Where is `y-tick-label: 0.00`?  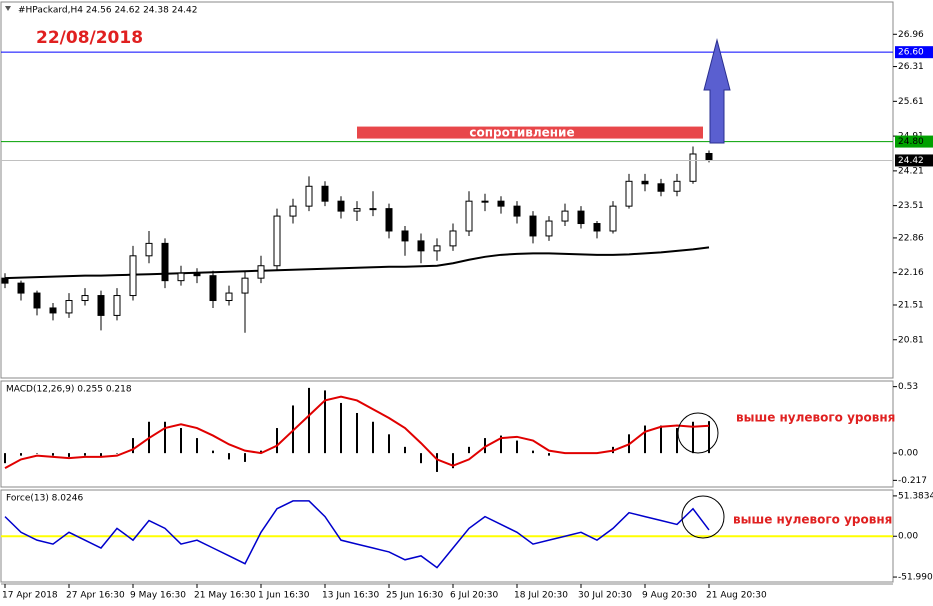 y-tick-label: 0.00 is located at coordinates (908, 454).